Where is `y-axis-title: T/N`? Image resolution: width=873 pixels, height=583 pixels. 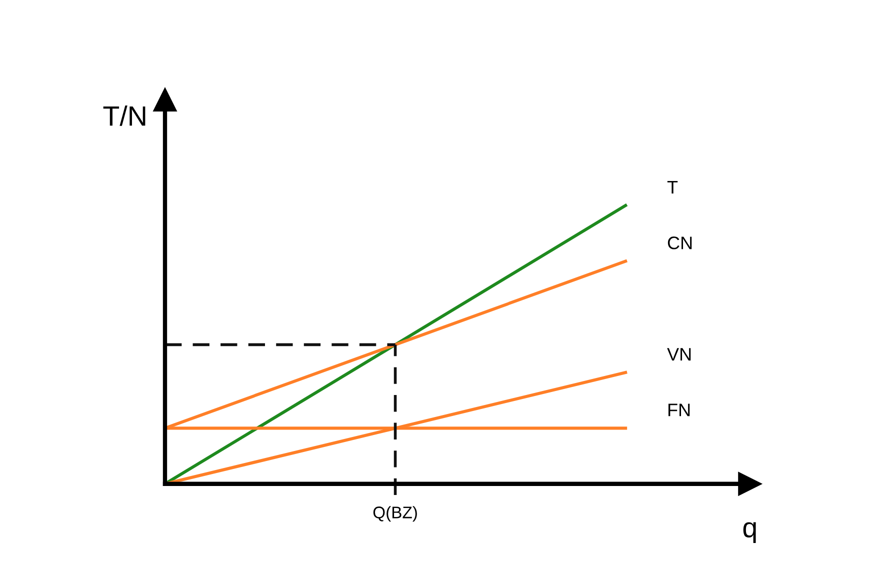
y-axis-title: T/N is located at coordinates (124, 115).